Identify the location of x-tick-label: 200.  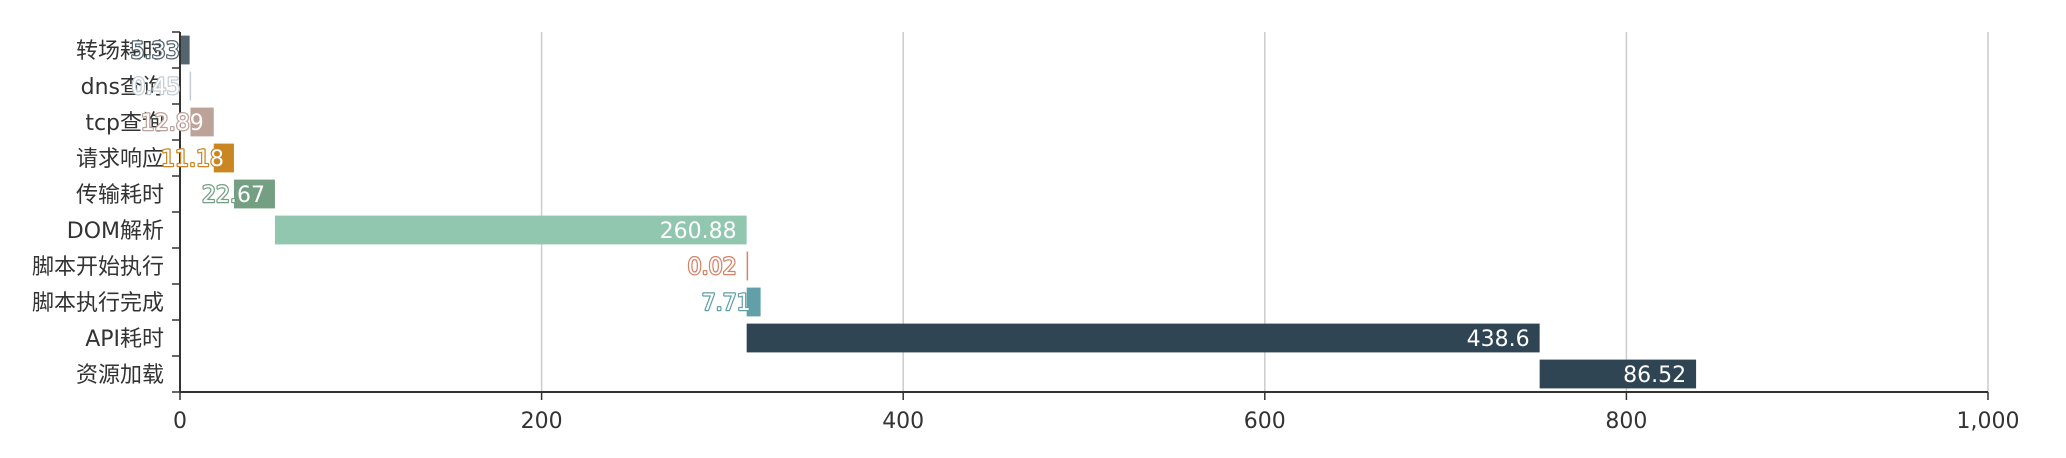
(542, 421).